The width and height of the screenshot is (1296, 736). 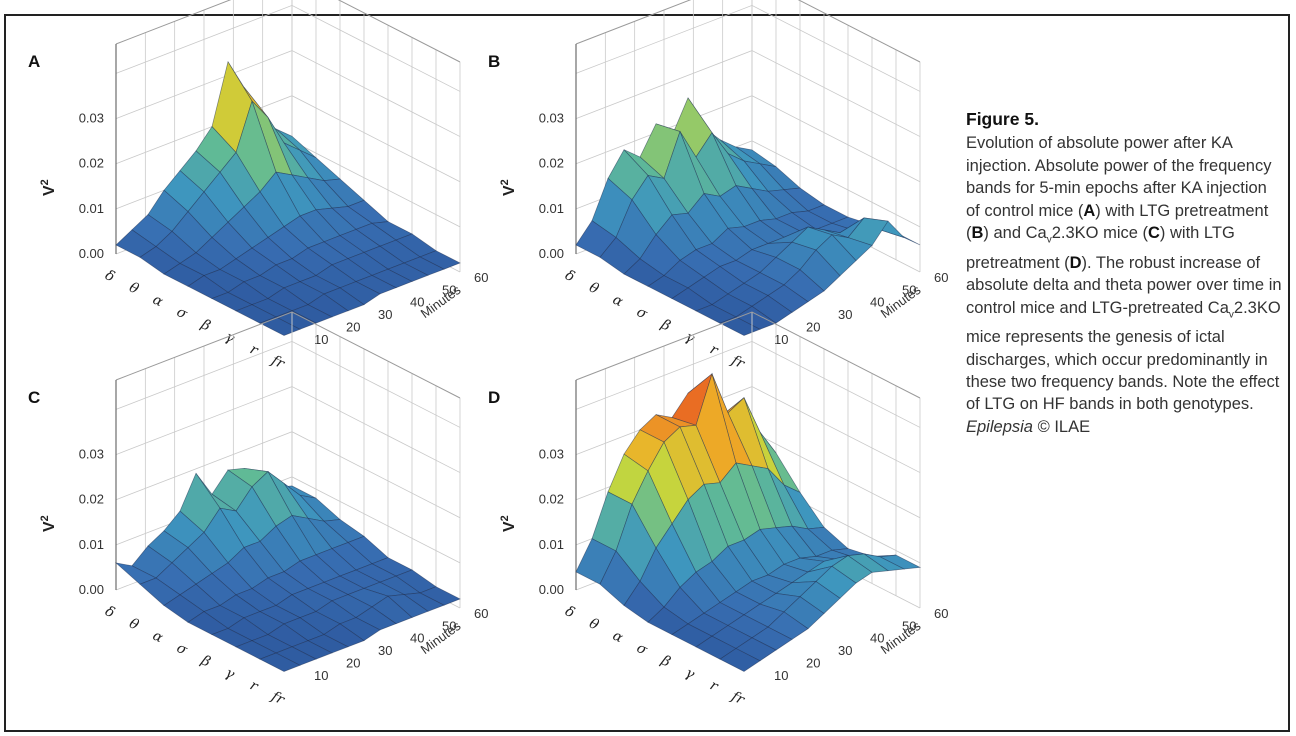 What do you see at coordinates (1015, 233) in the screenshot?
I see `caption-fragment: ) and Ca` at bounding box center [1015, 233].